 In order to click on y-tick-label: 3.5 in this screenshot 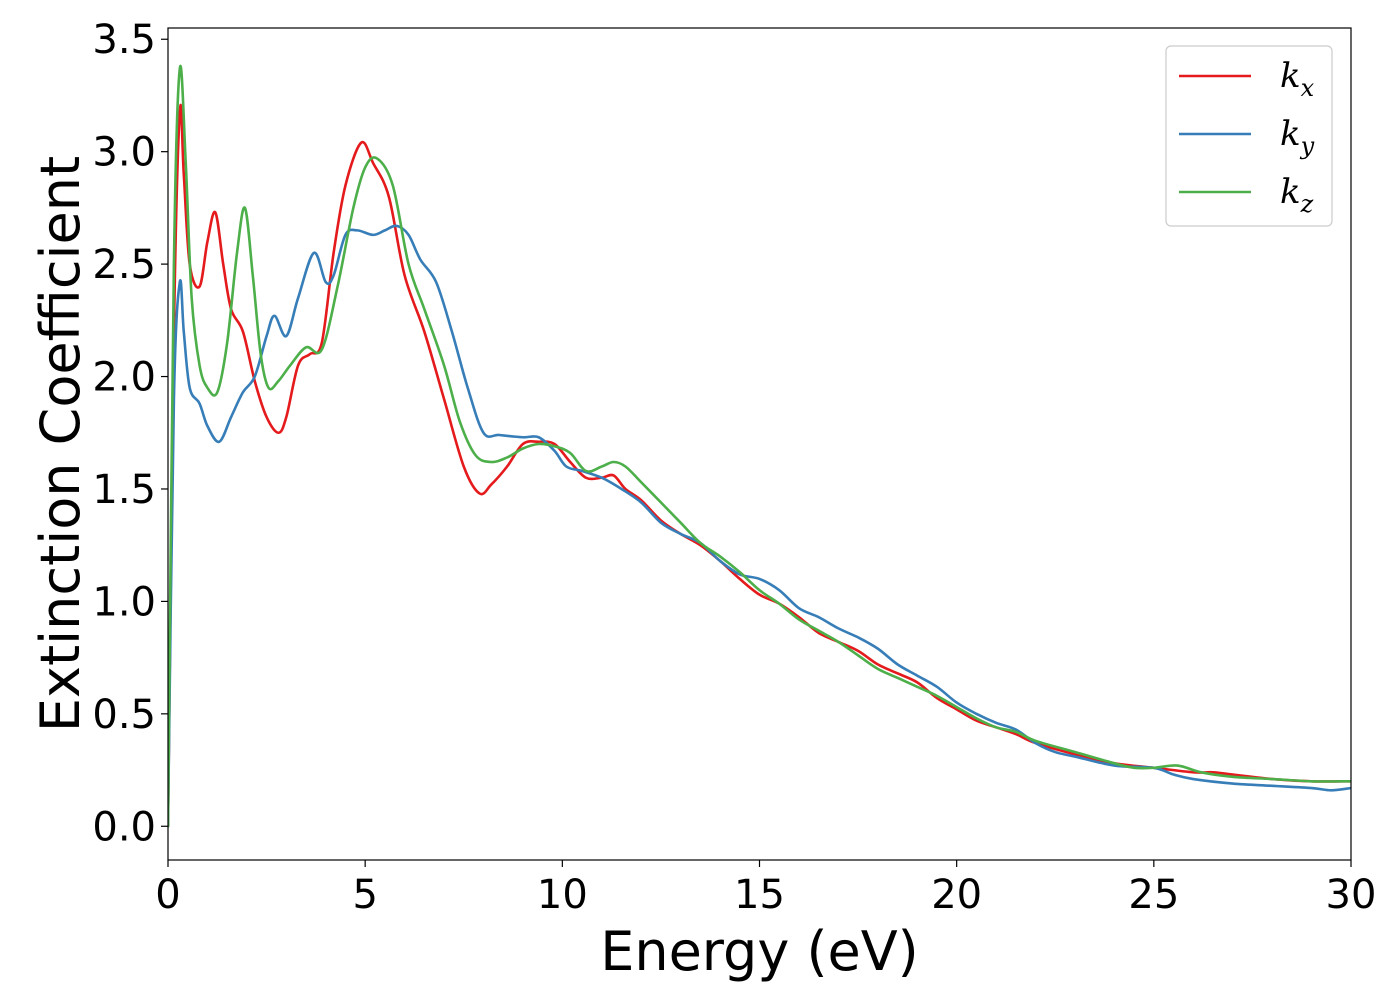, I will do `click(124, 40)`.